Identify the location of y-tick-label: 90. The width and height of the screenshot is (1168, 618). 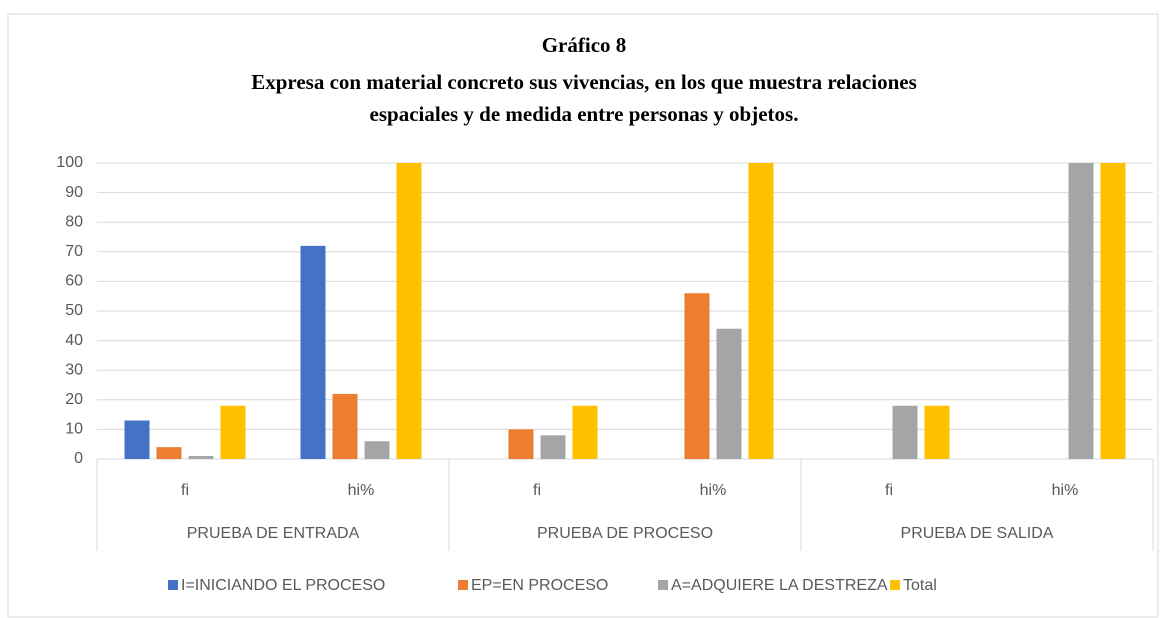
(74, 192).